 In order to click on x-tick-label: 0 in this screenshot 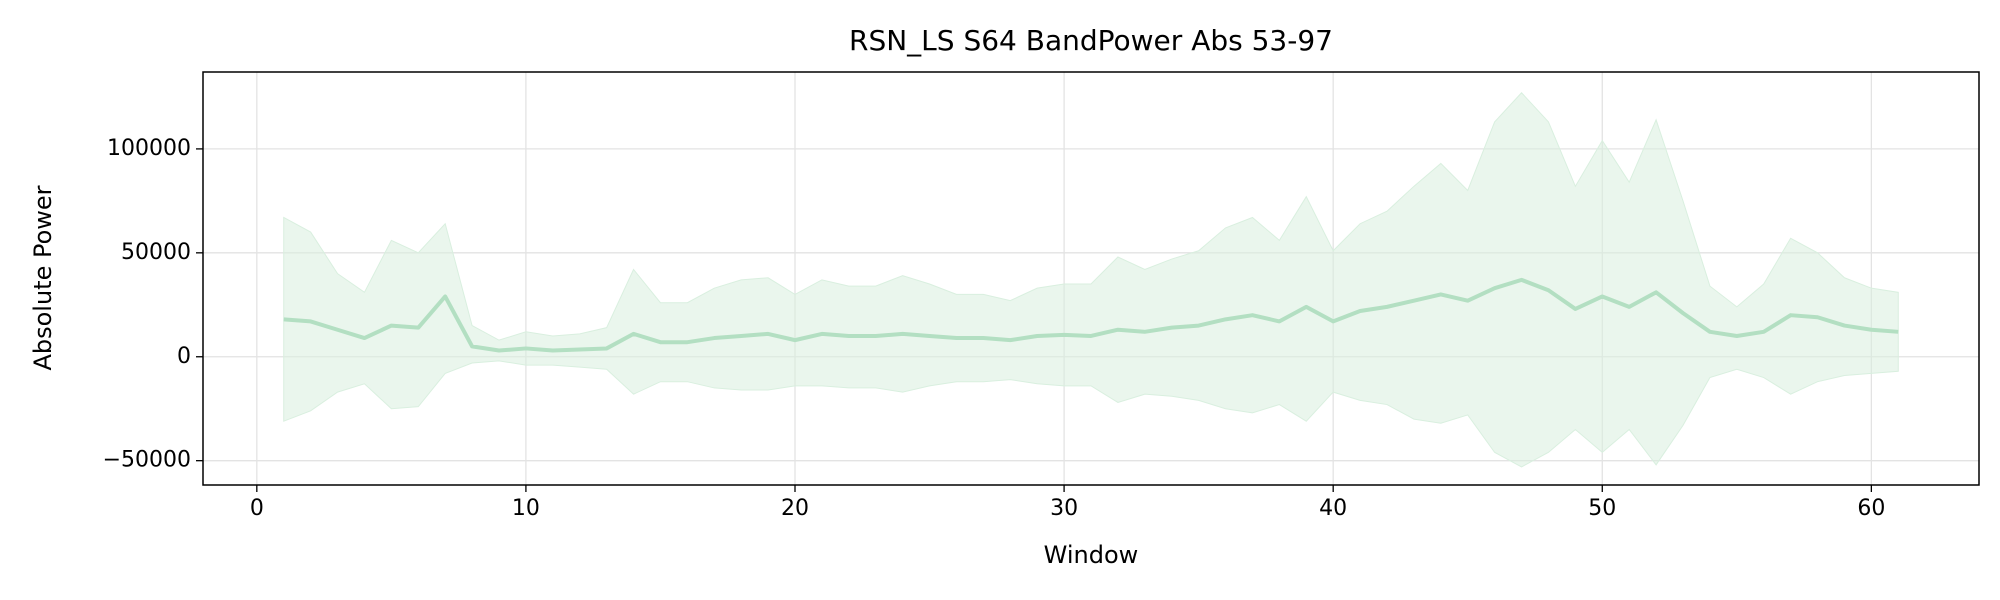, I will do `click(257, 508)`.